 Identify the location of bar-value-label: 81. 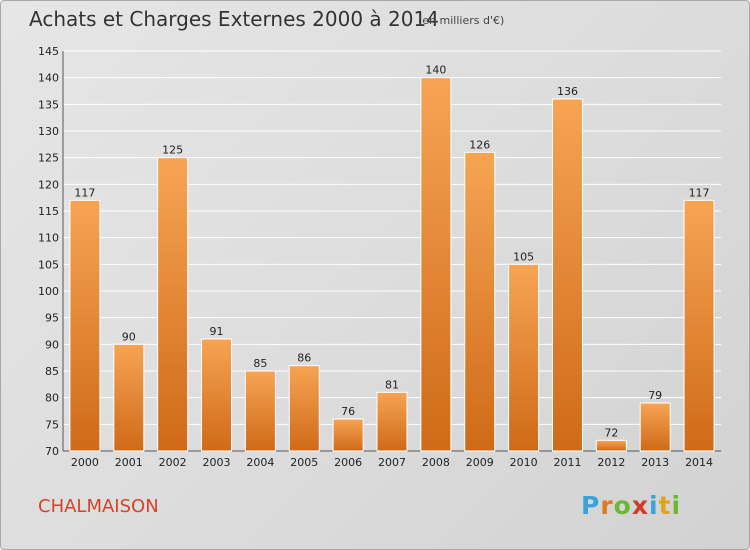
(392, 384).